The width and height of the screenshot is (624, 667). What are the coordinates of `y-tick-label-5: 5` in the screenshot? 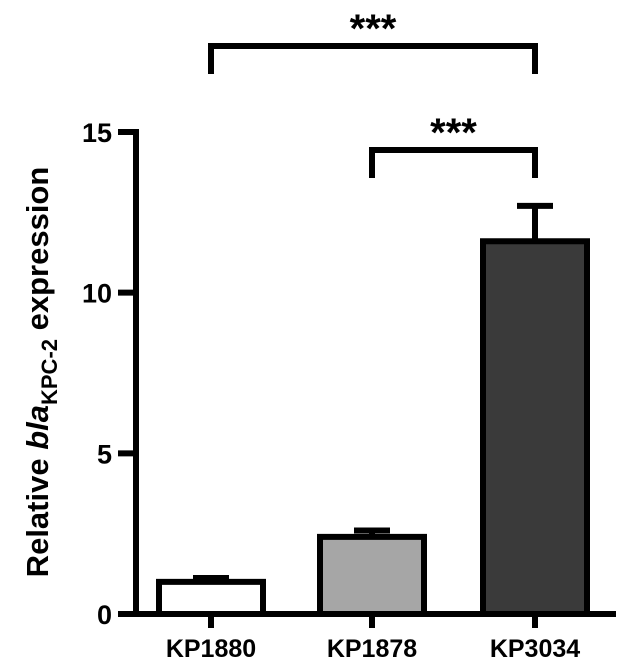 It's located at (104, 454).